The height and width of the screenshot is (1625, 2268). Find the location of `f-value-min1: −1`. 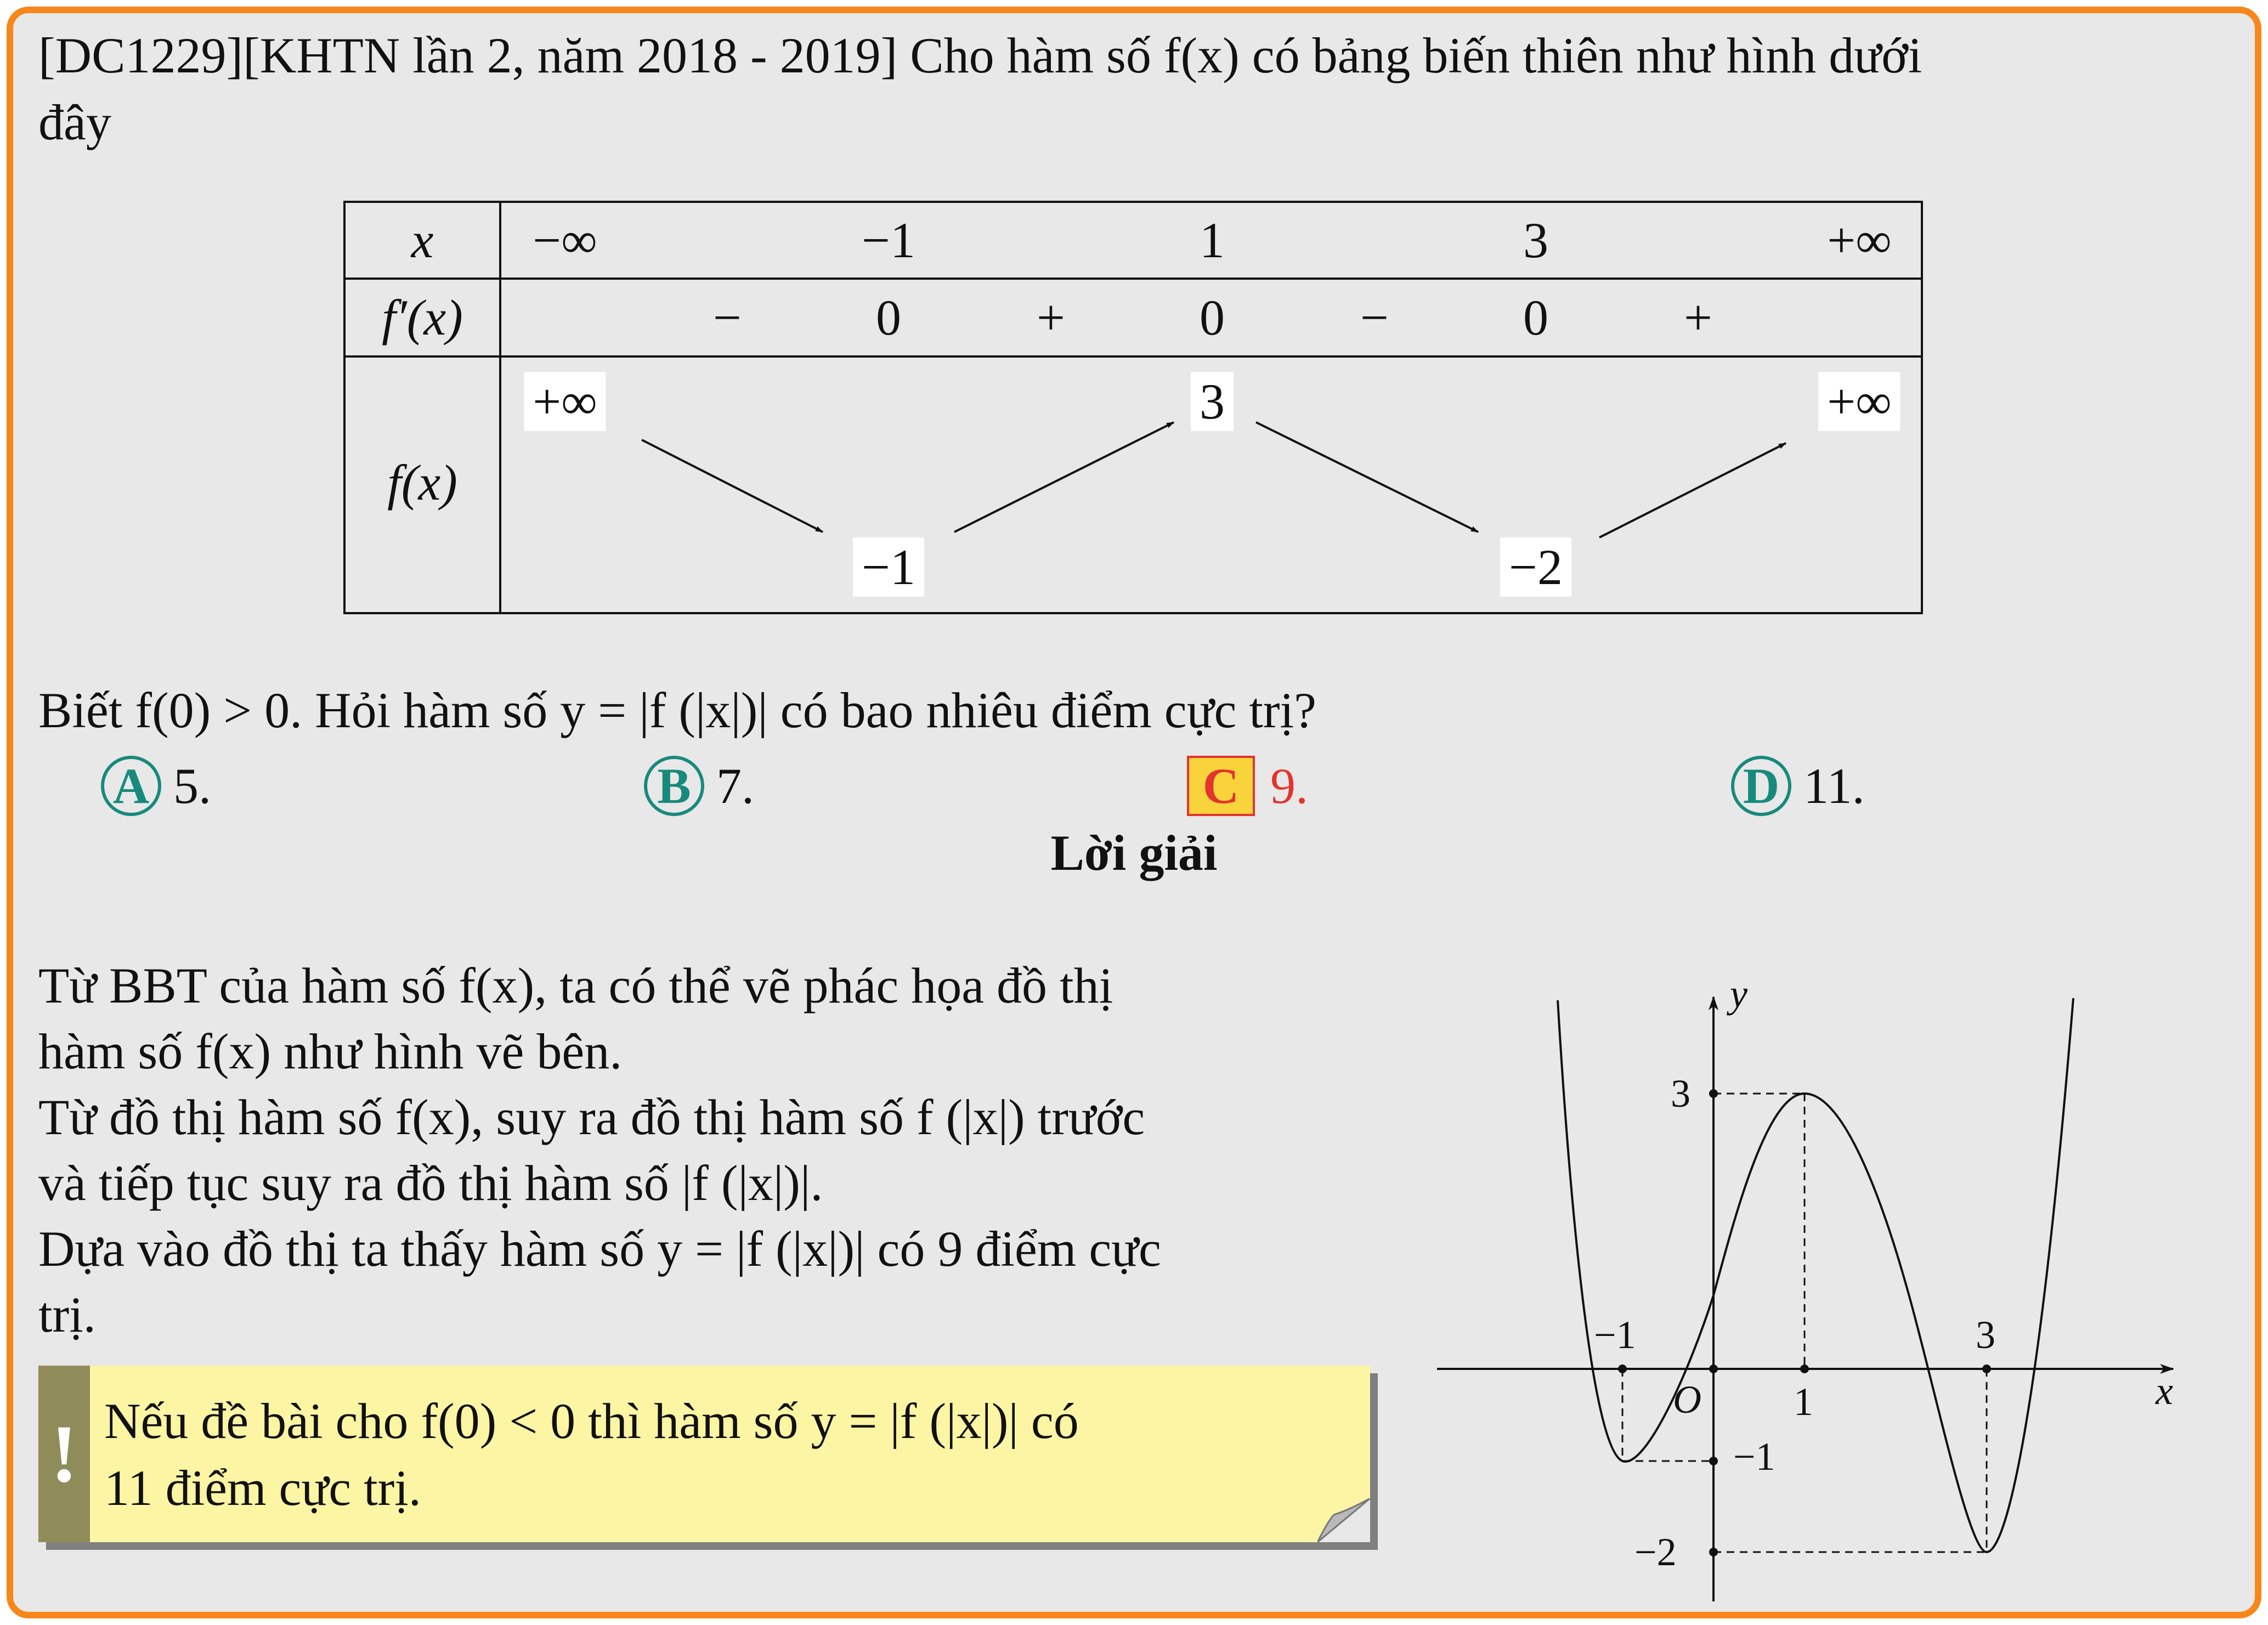

f-value-min1: −1 is located at coordinates (888, 567).